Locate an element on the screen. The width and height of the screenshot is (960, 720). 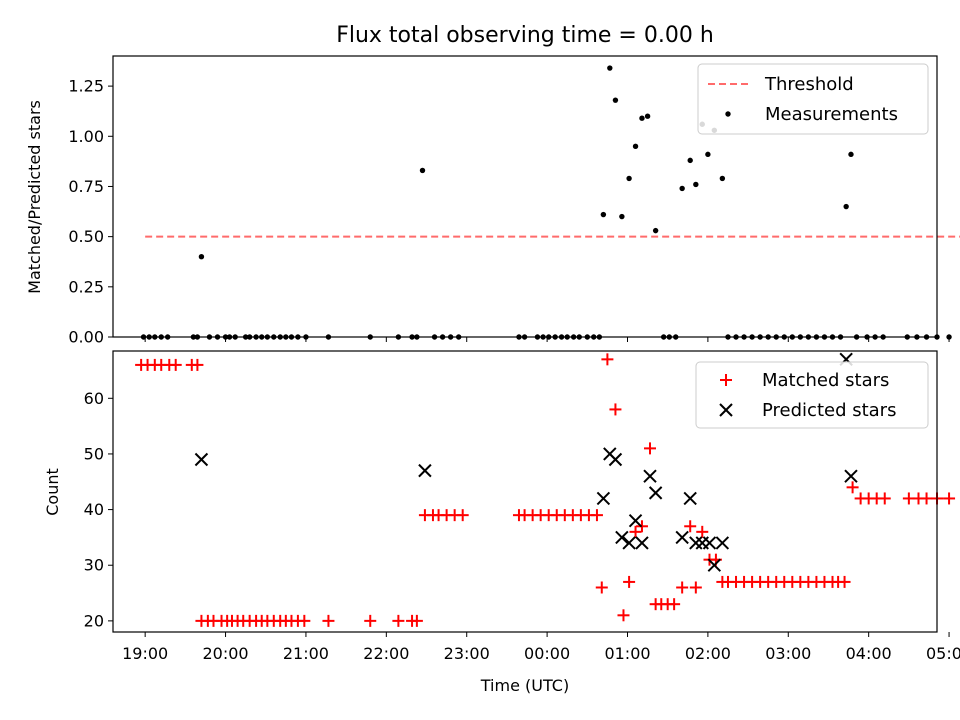
y-tick-label-0-4: 1.00 is located at coordinates (86, 136).